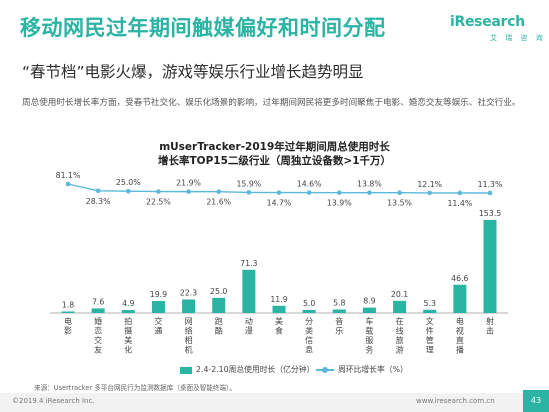 The image size is (549, 412). I want to click on duration-label: 20.1, so click(399, 294).